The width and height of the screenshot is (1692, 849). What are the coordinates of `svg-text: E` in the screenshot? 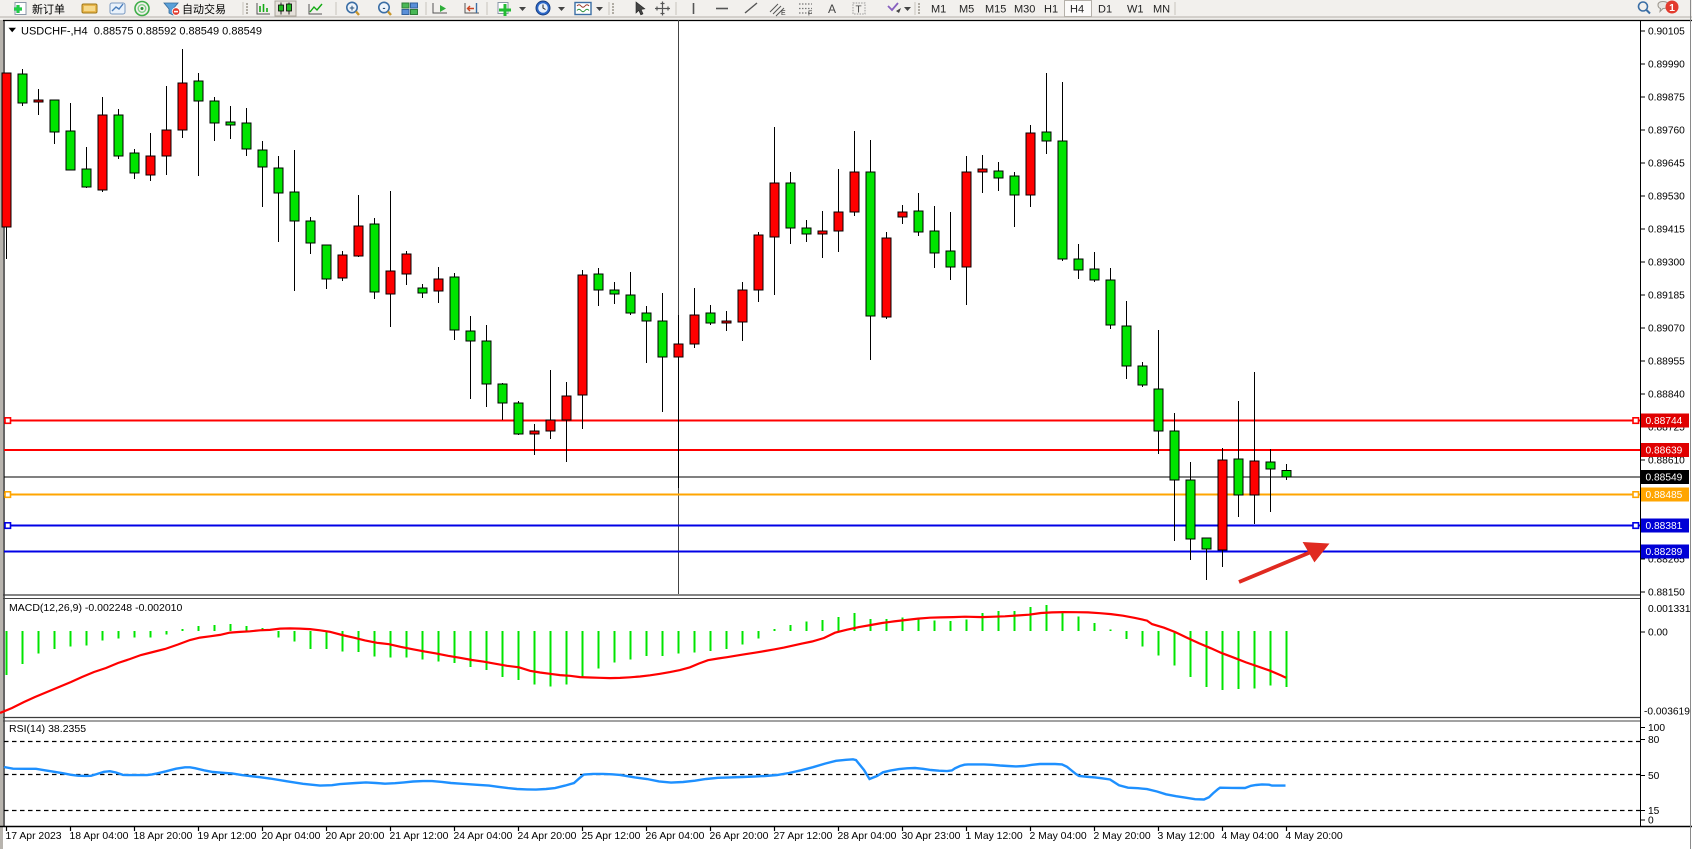 It's located at (783, 13).